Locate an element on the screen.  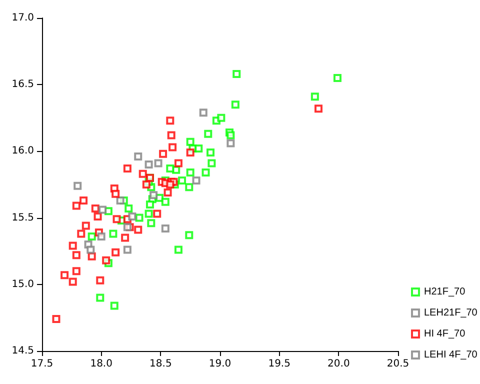
y-tick-label: 14.5 is located at coordinates (23, 351).